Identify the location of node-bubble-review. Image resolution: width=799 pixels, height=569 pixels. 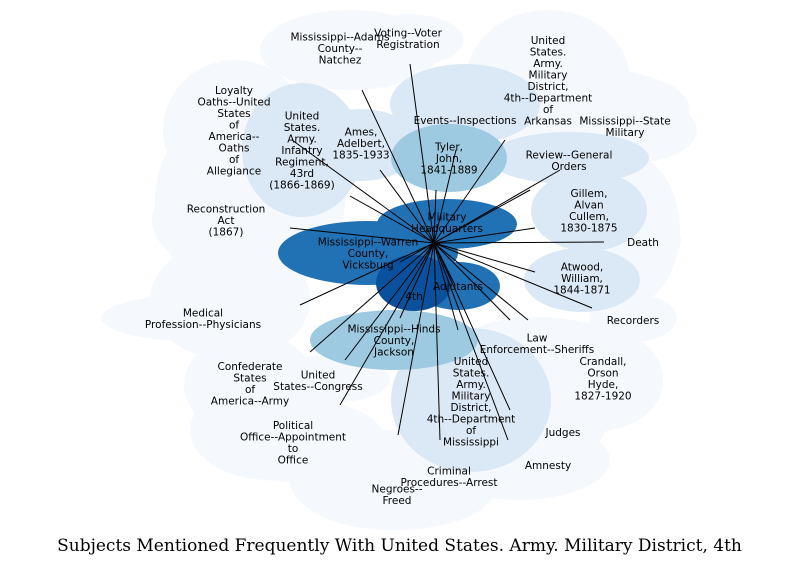
(569, 158).